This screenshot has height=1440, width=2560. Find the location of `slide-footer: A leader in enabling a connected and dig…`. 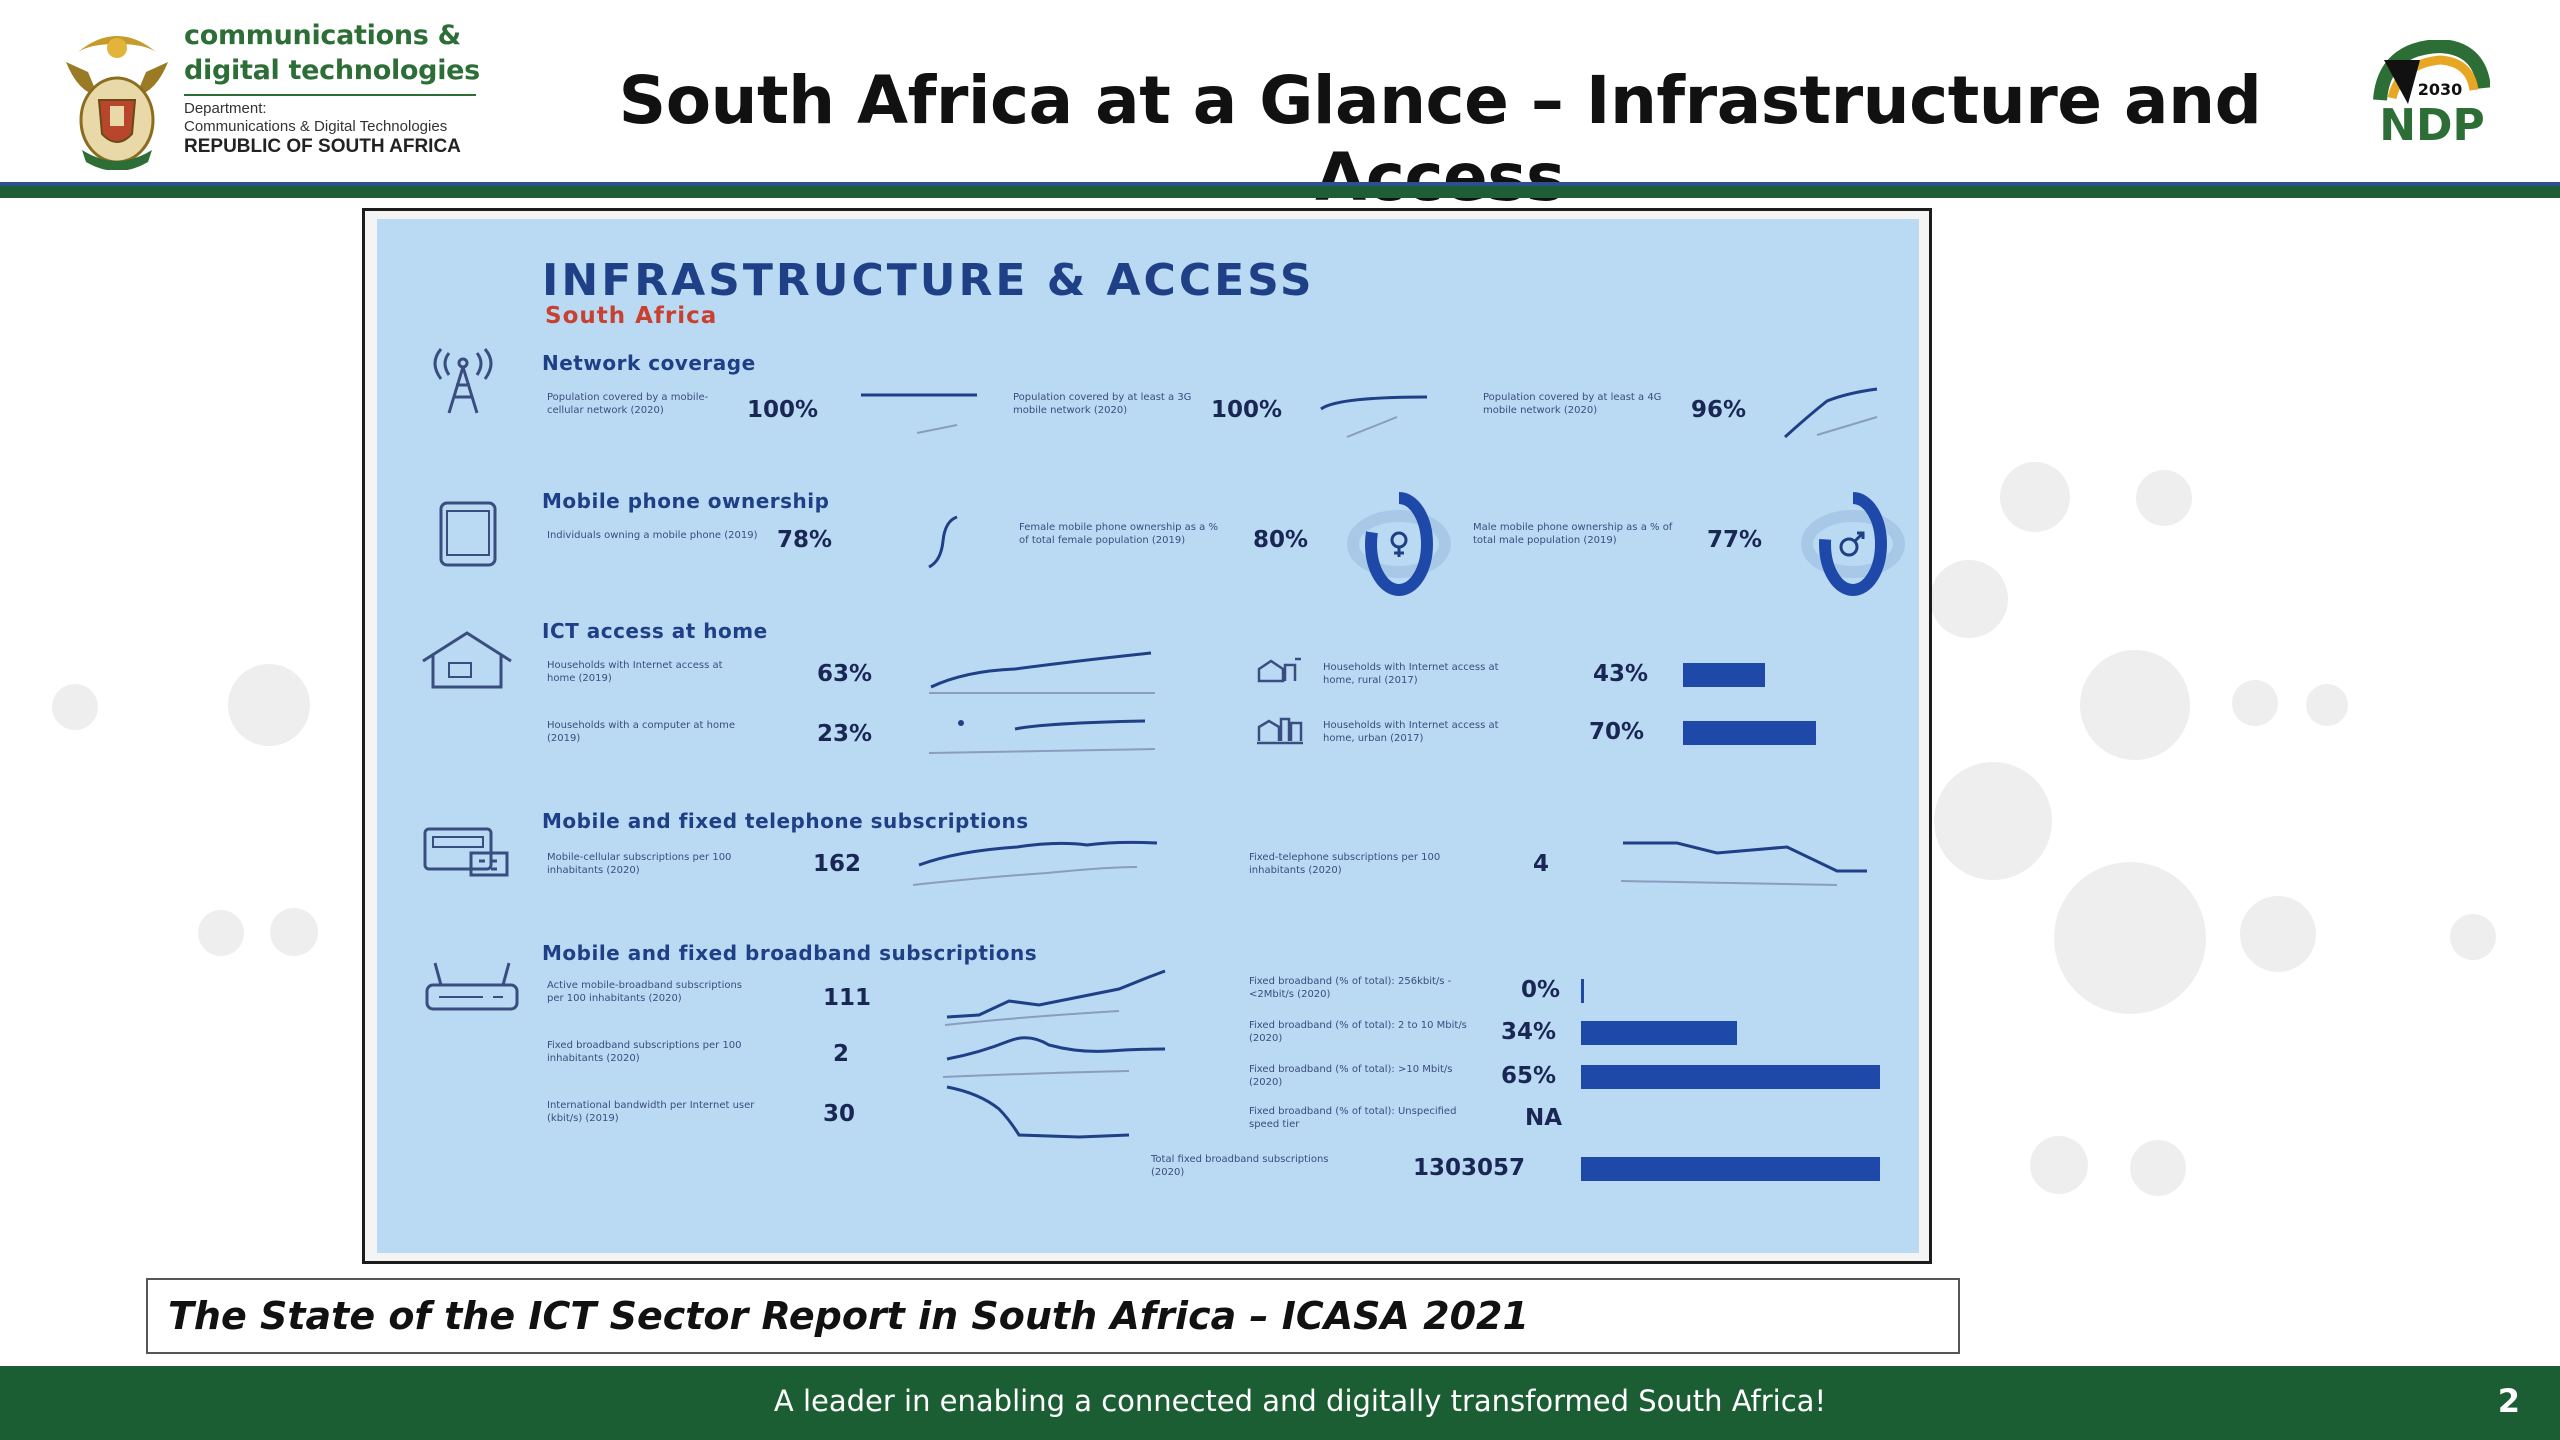

slide-footer: A leader in enabling a connected and dig… is located at coordinates (1280, 1403).